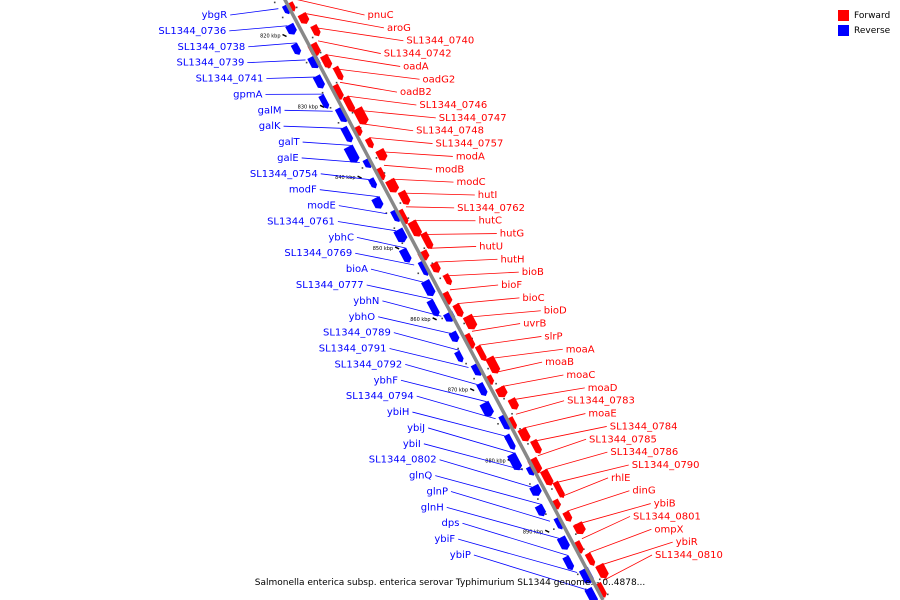 The image size is (900, 600). Describe the element at coordinates (511, 285) in the screenshot. I see `gene-label: bioF` at that location.